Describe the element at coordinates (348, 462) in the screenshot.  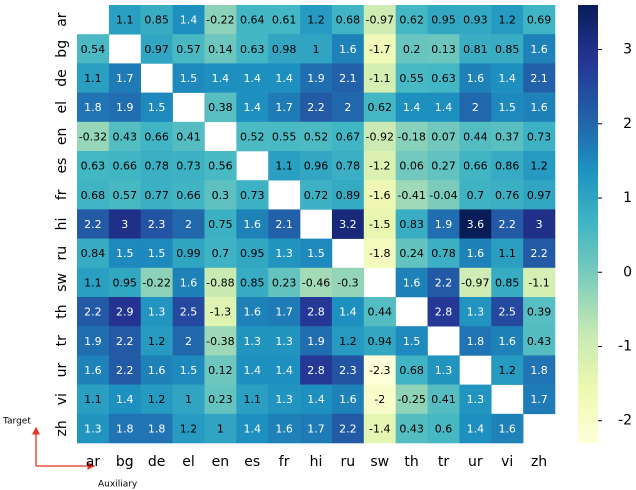
I see `x-tick-label: ru` at that location.